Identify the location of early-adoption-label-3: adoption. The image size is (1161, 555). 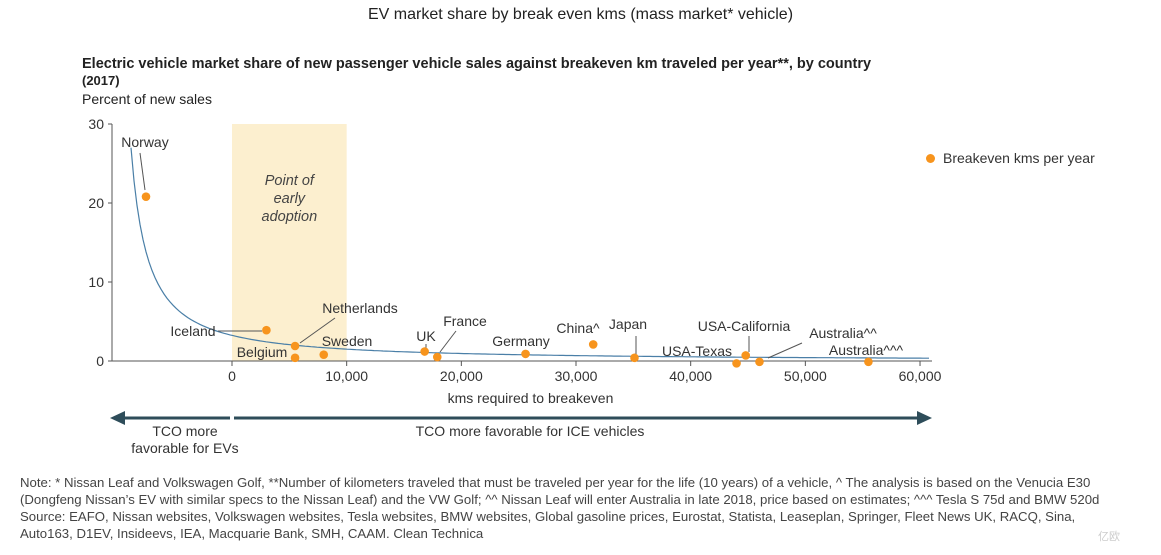
(290, 217).